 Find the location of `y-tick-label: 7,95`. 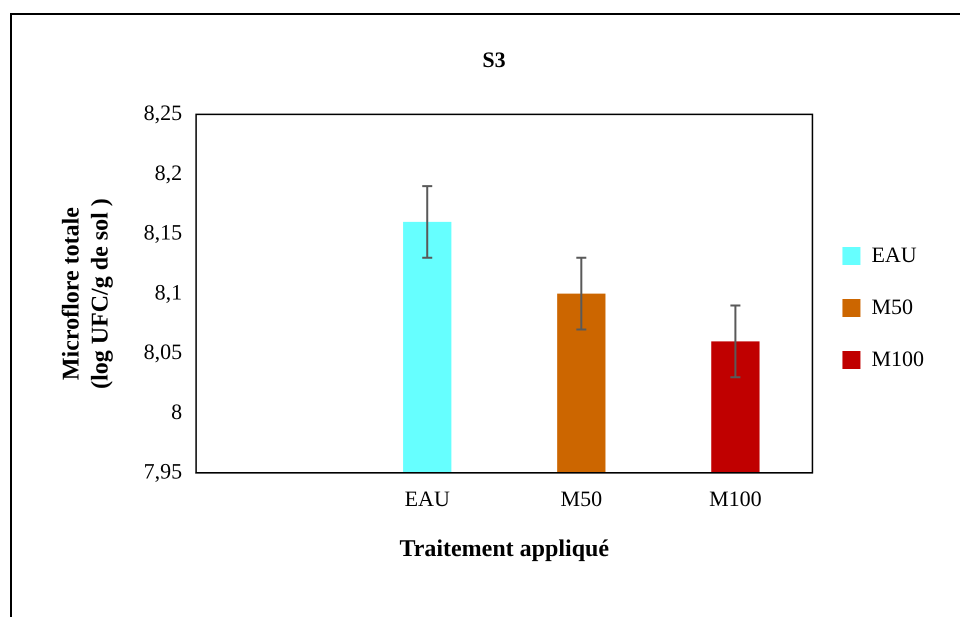

y-tick-label: 7,95 is located at coordinates (163, 471).